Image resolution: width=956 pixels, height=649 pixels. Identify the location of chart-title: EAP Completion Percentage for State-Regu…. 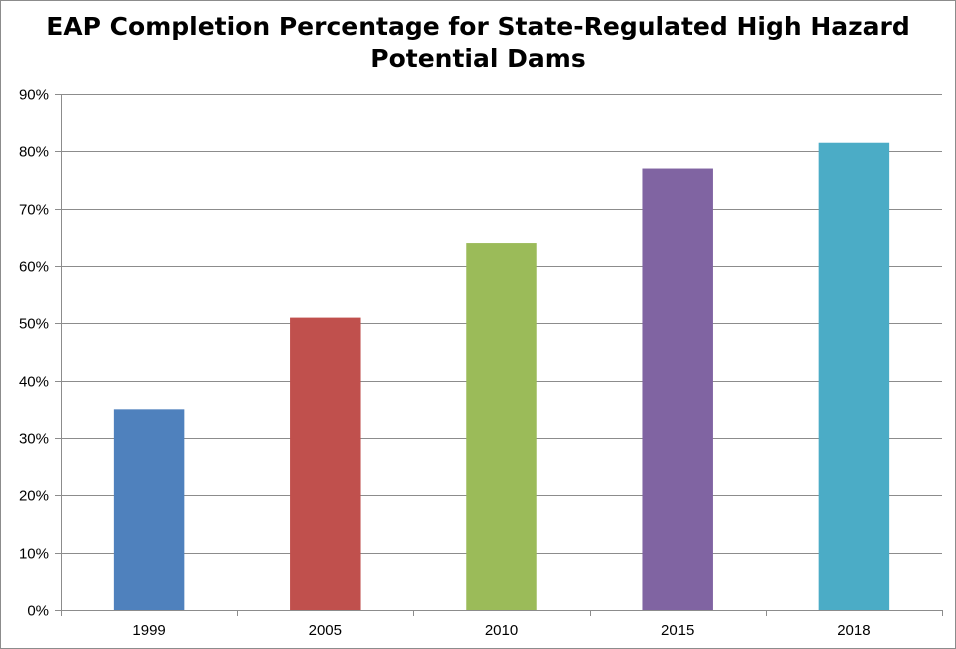
(478, 42).